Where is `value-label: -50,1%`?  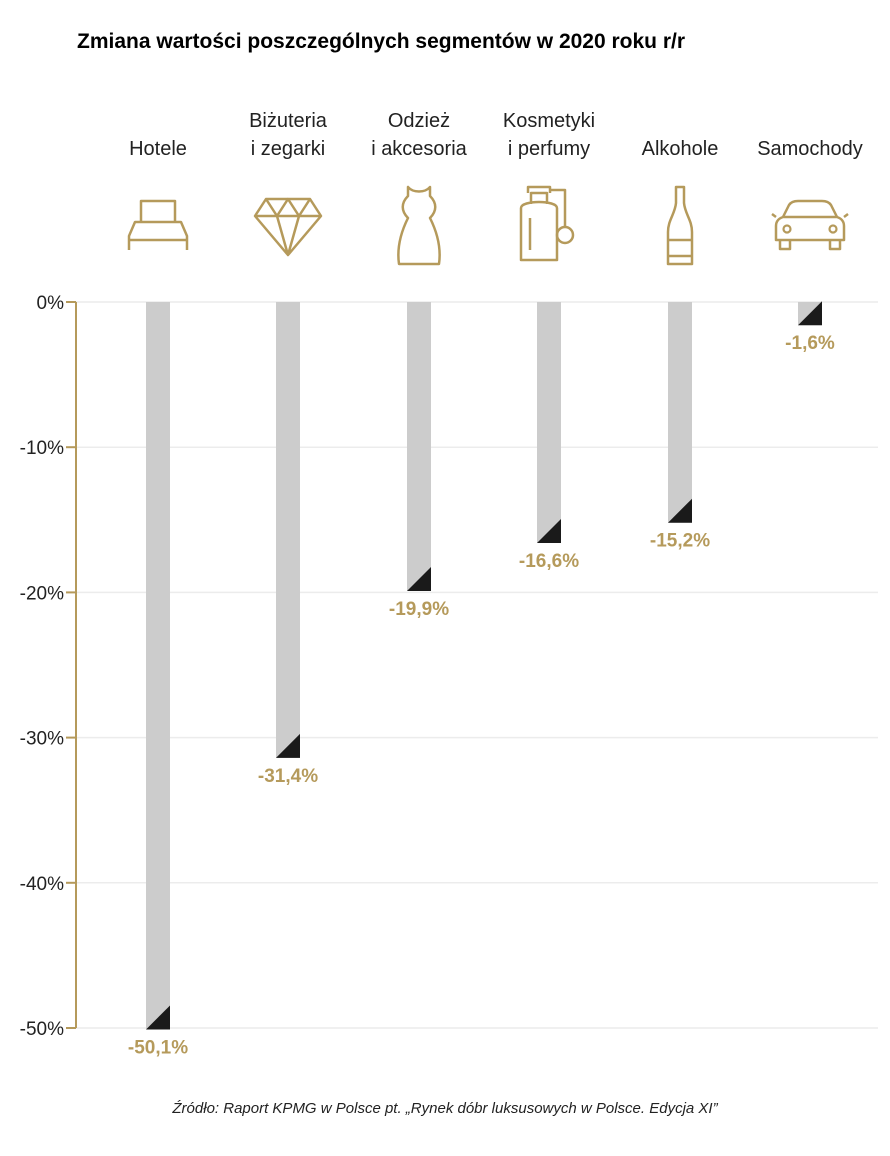 value-label: -50,1% is located at coordinates (158, 1047).